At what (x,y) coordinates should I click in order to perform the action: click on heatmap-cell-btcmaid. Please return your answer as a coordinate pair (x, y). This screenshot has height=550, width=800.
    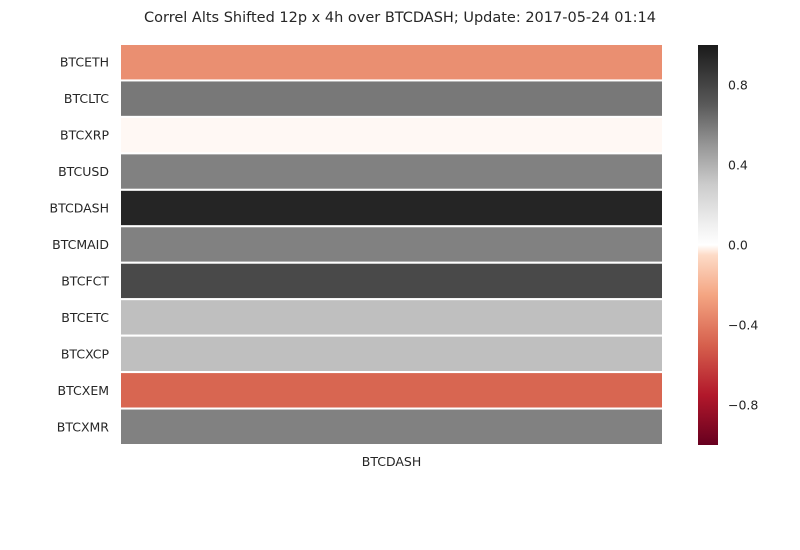
    Looking at the image, I should click on (391, 244).